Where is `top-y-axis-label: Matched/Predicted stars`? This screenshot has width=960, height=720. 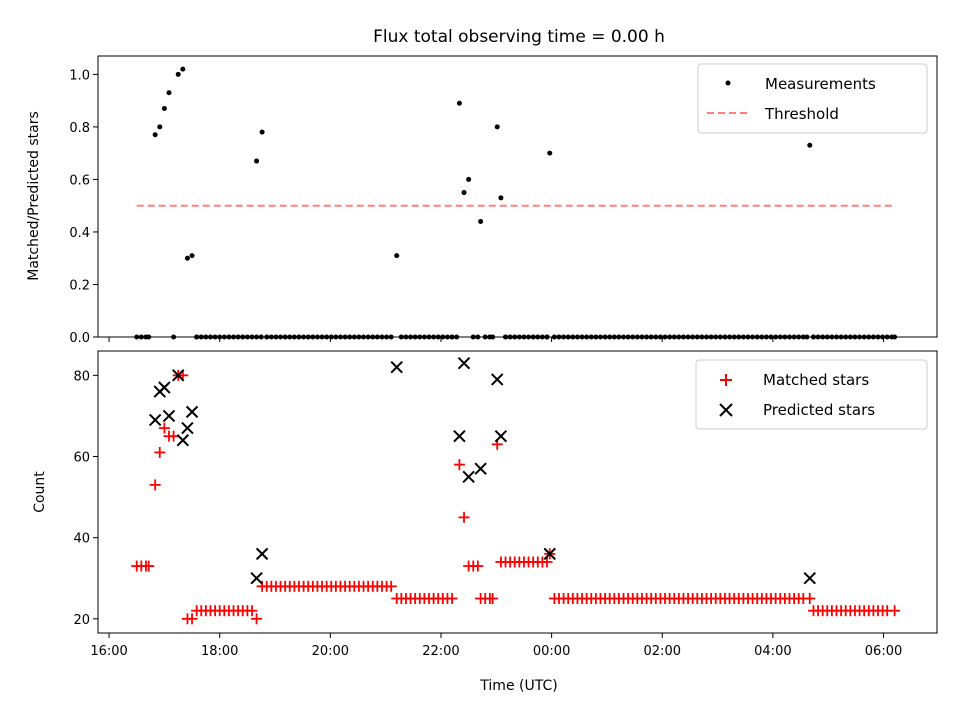
top-y-axis-label: Matched/Predicted stars is located at coordinates (34, 196).